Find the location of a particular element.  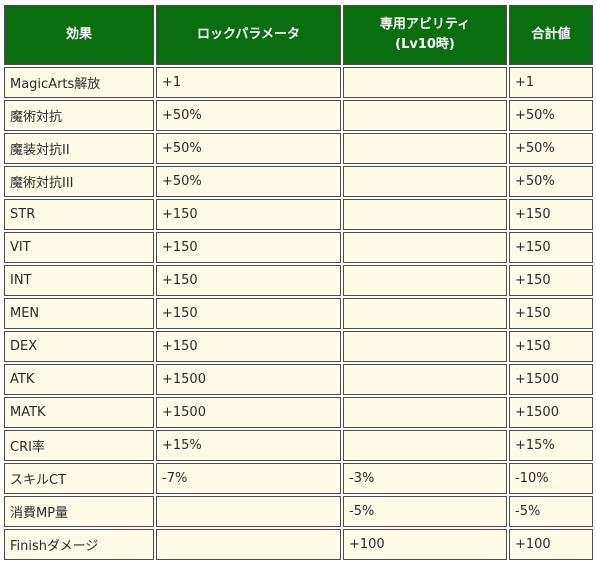

table-row: STR +150 +150 is located at coordinates (298, 214).